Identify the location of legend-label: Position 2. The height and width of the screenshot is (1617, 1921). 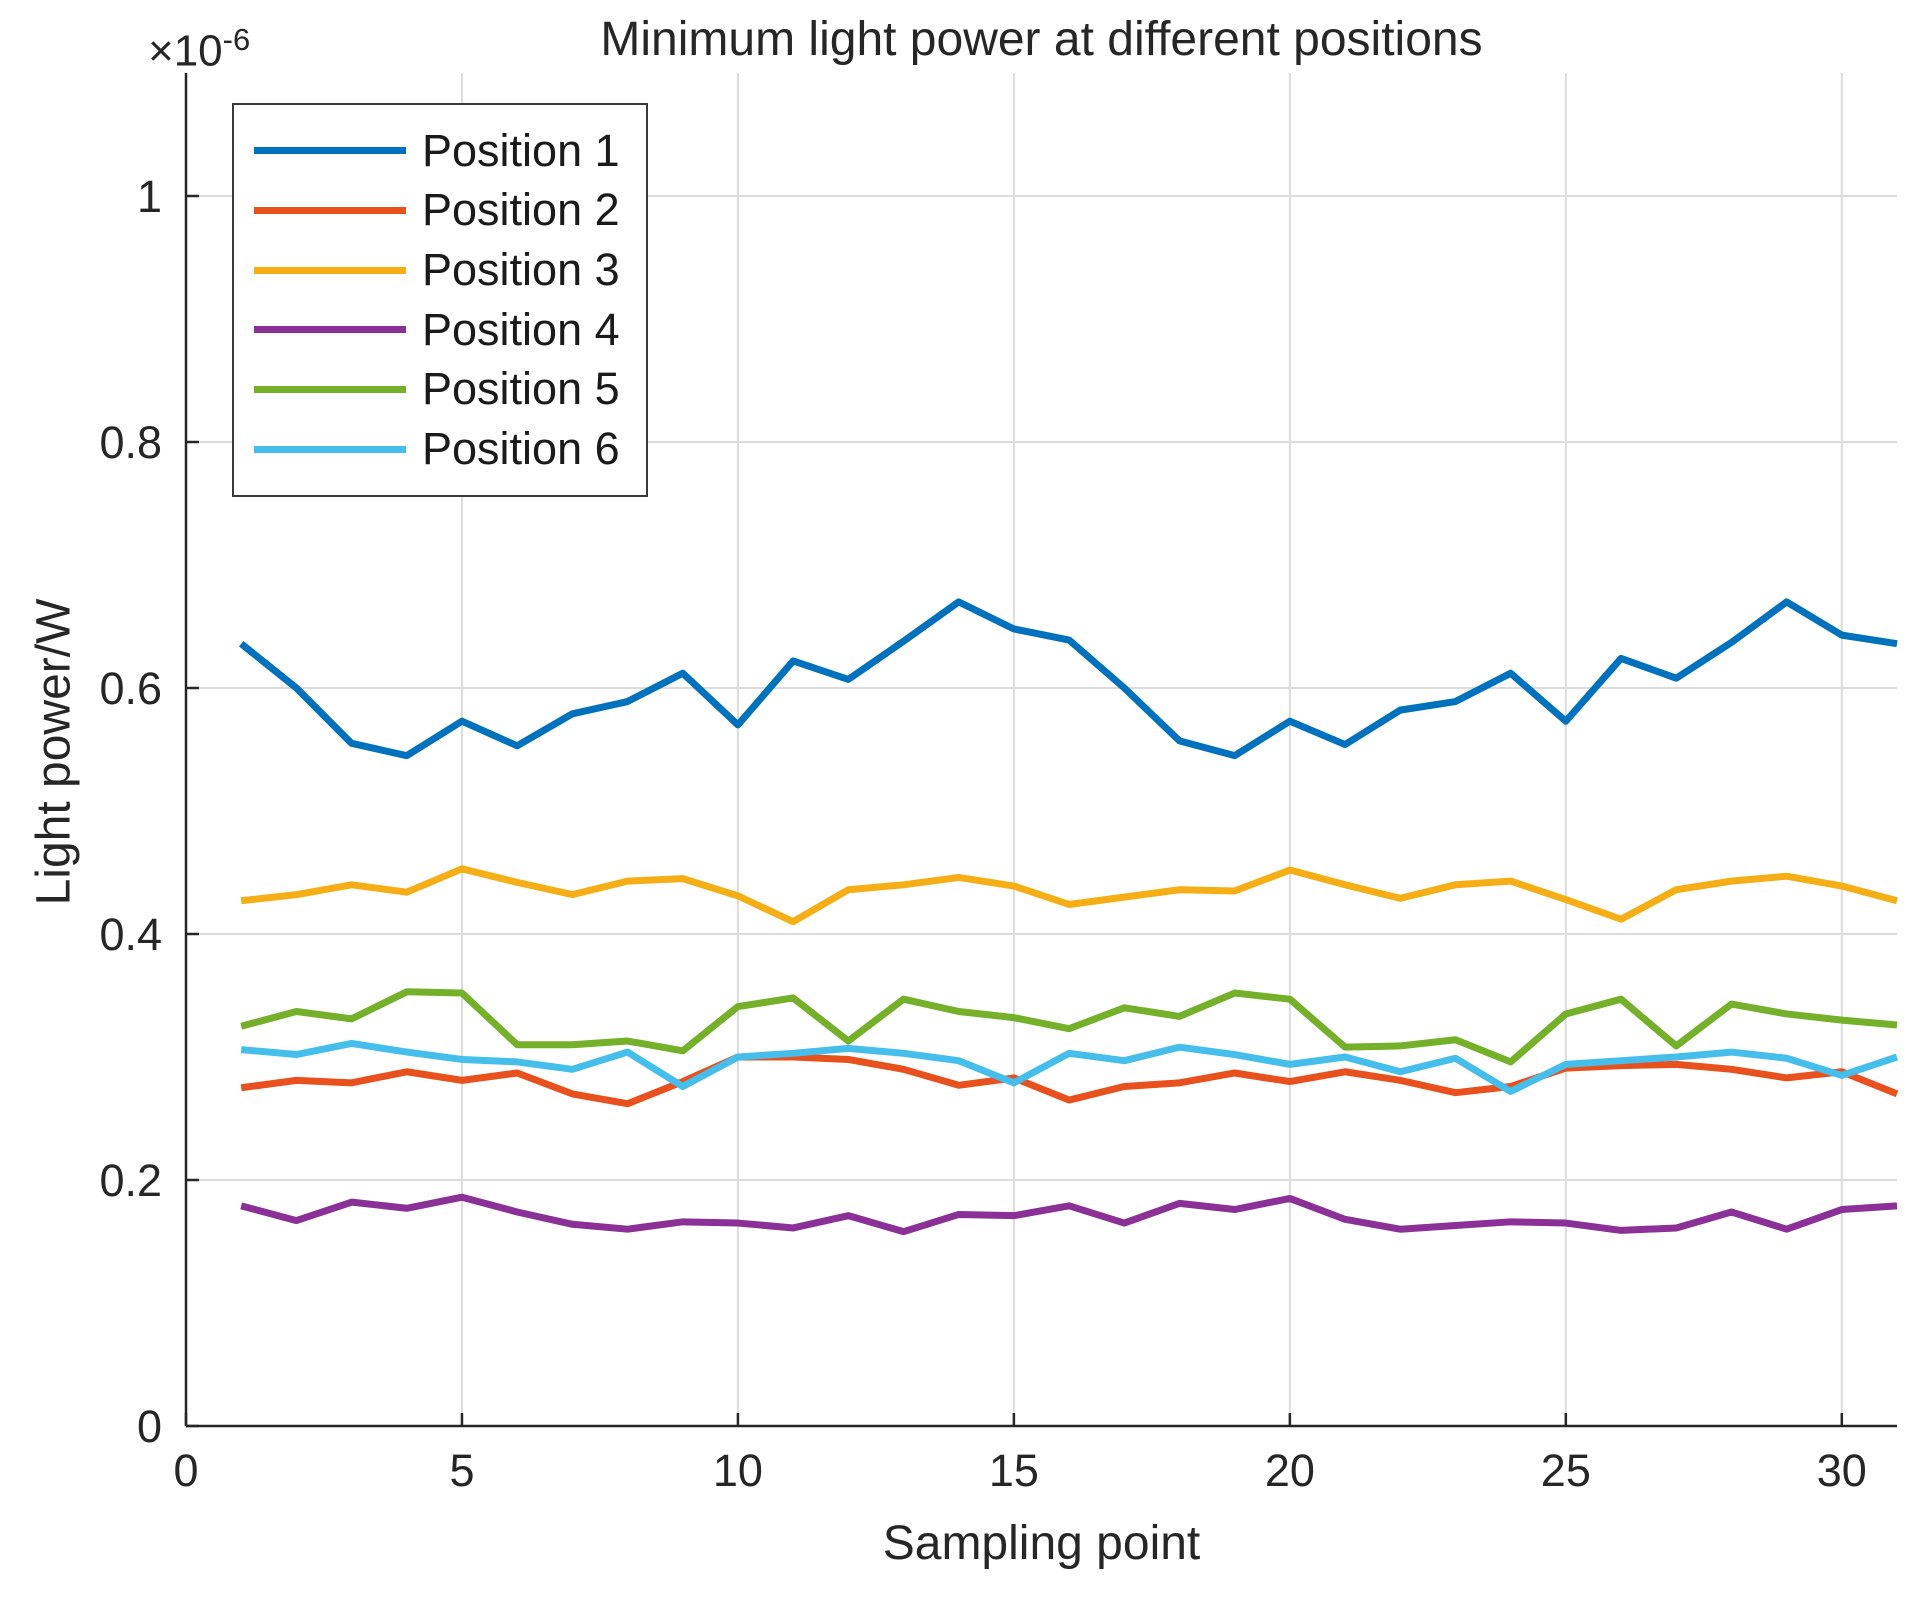
(521, 210).